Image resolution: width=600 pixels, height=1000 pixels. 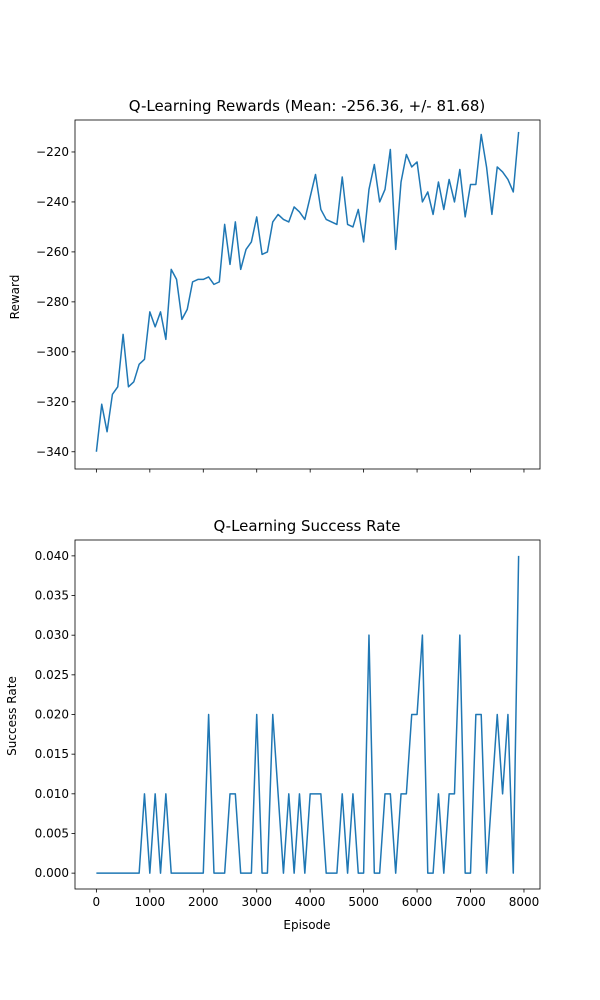 I want to click on rewards-y-tick-label: −240, so click(x=52, y=202).